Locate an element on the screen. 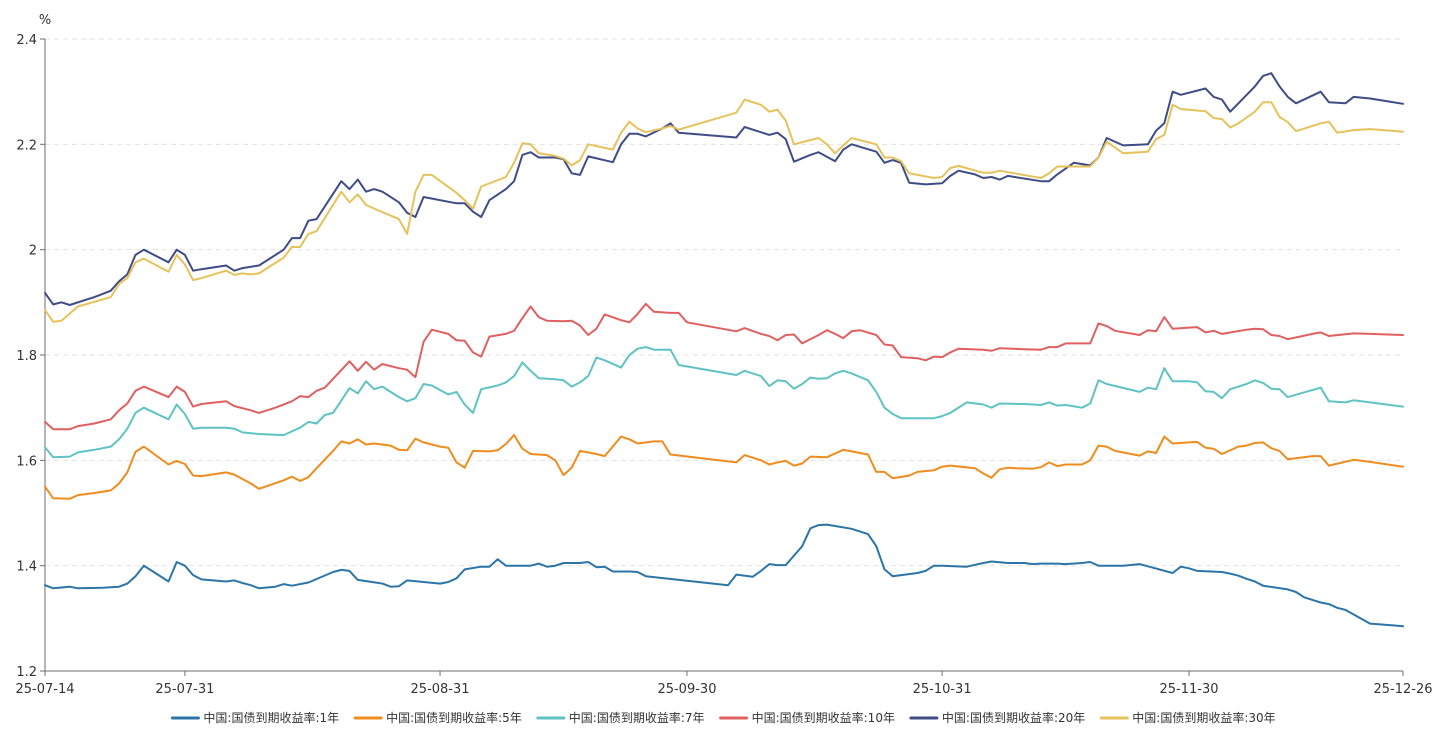  legend-item-6: 中国:国债到期收益率:30年 is located at coordinates (1187, 717).